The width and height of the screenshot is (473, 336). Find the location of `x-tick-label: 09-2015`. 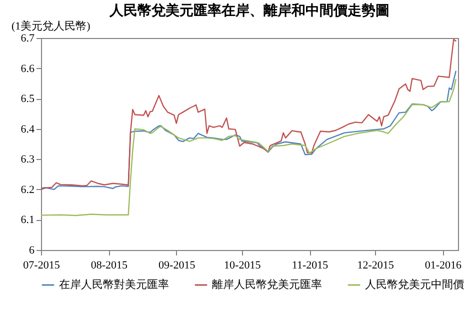

x-tick-label: 09-2015 is located at coordinates (177, 266).